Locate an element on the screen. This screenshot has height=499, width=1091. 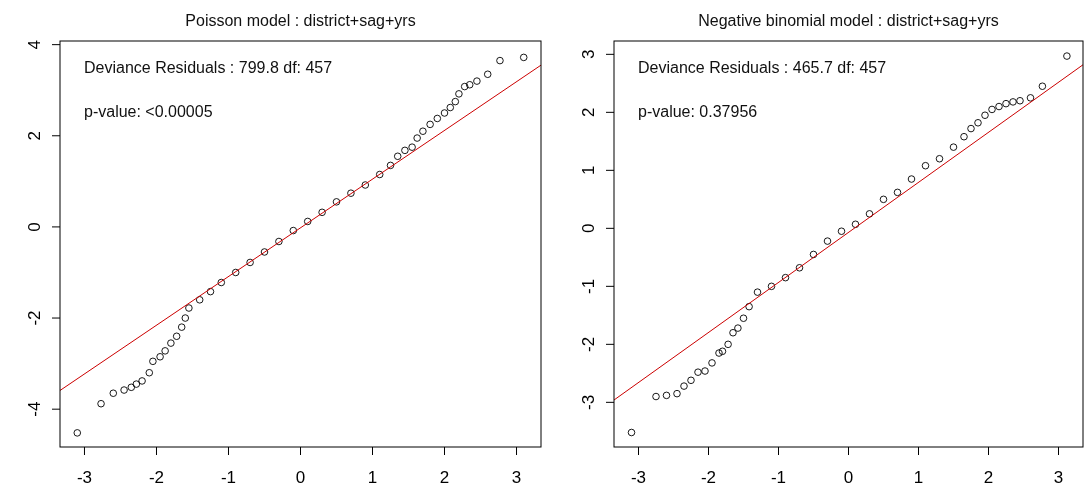
annotation: Deviance Residuals : 799.8 df: 457 is located at coordinates (208, 67).